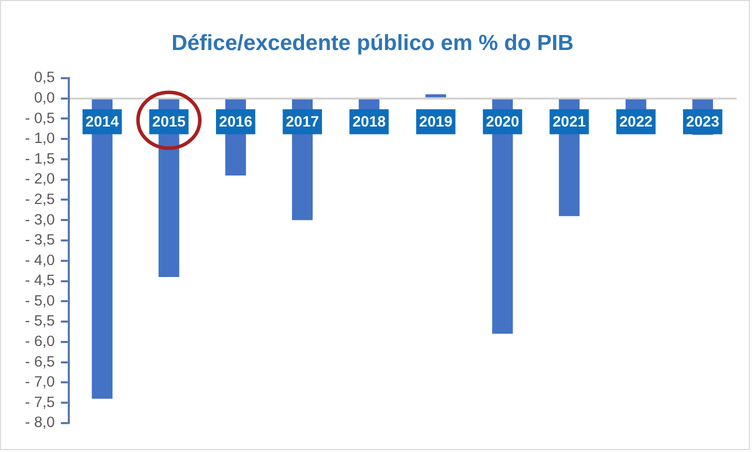 The image size is (752, 452). Describe the element at coordinates (636, 121) in the screenshot. I see `x-tick-label: 2022` at that location.